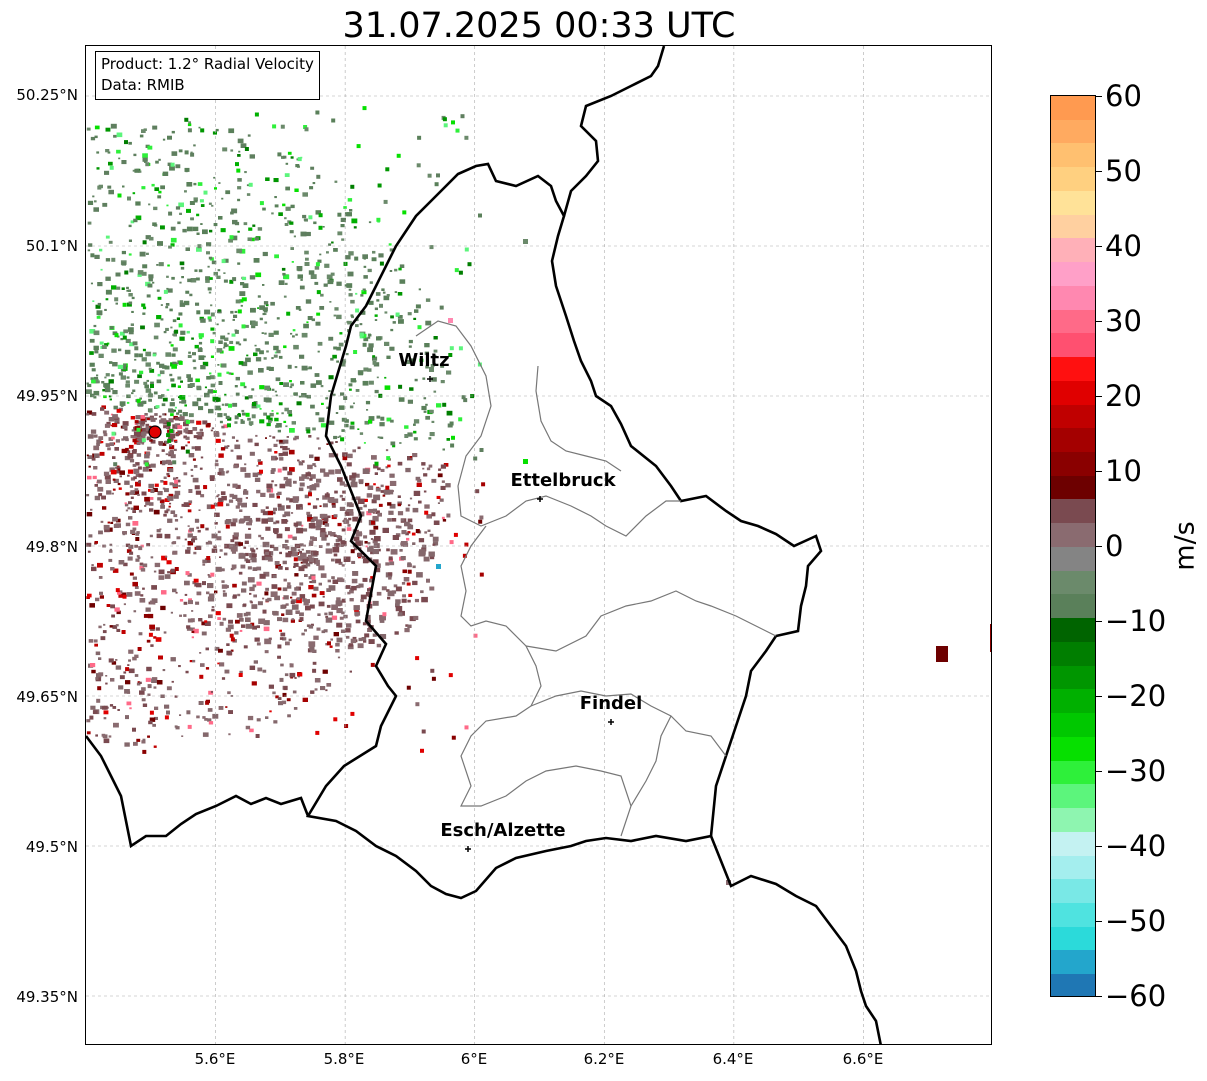  I want to click on colorbar-tick, so click(1099, 471).